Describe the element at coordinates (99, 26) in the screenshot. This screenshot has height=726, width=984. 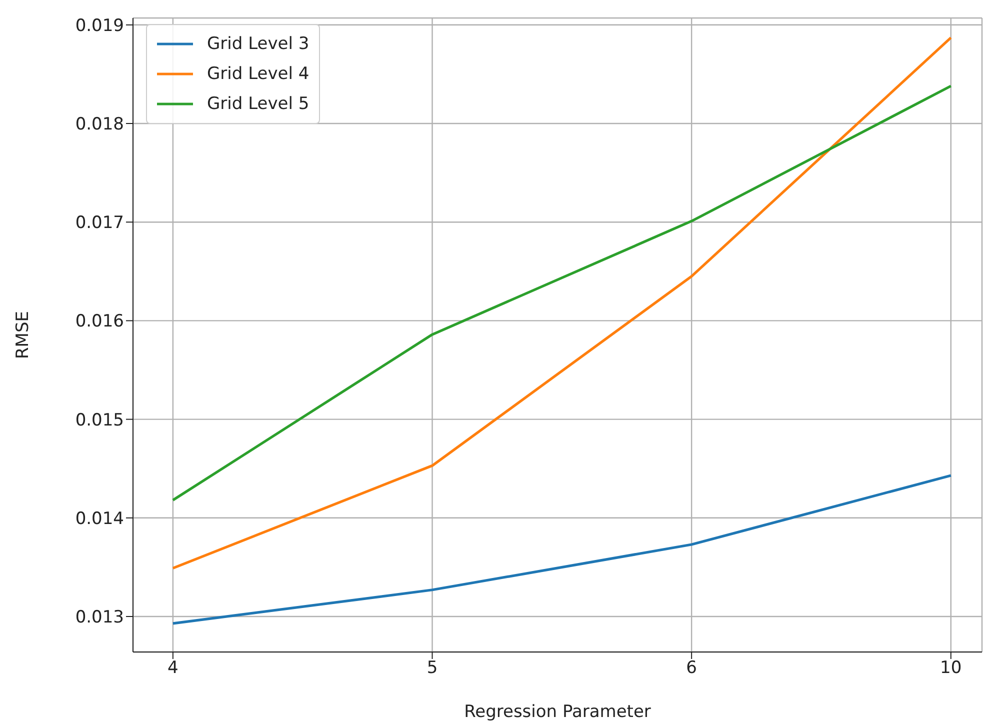
I see `y-tick-label: 0.019` at that location.